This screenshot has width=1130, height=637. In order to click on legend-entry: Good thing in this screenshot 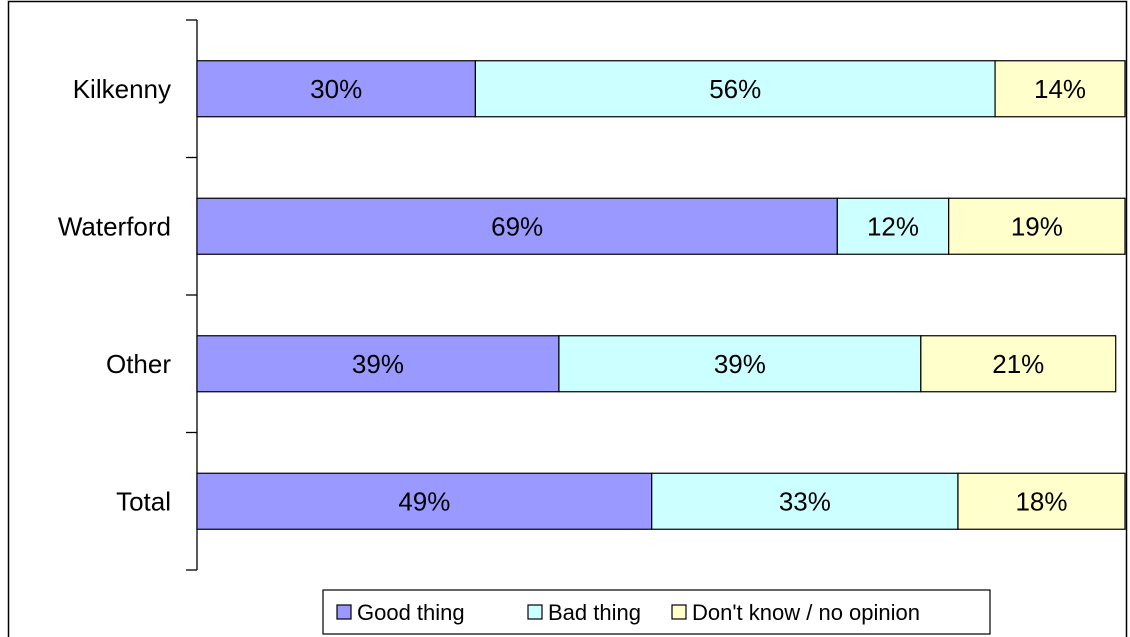, I will do `click(411, 612)`.